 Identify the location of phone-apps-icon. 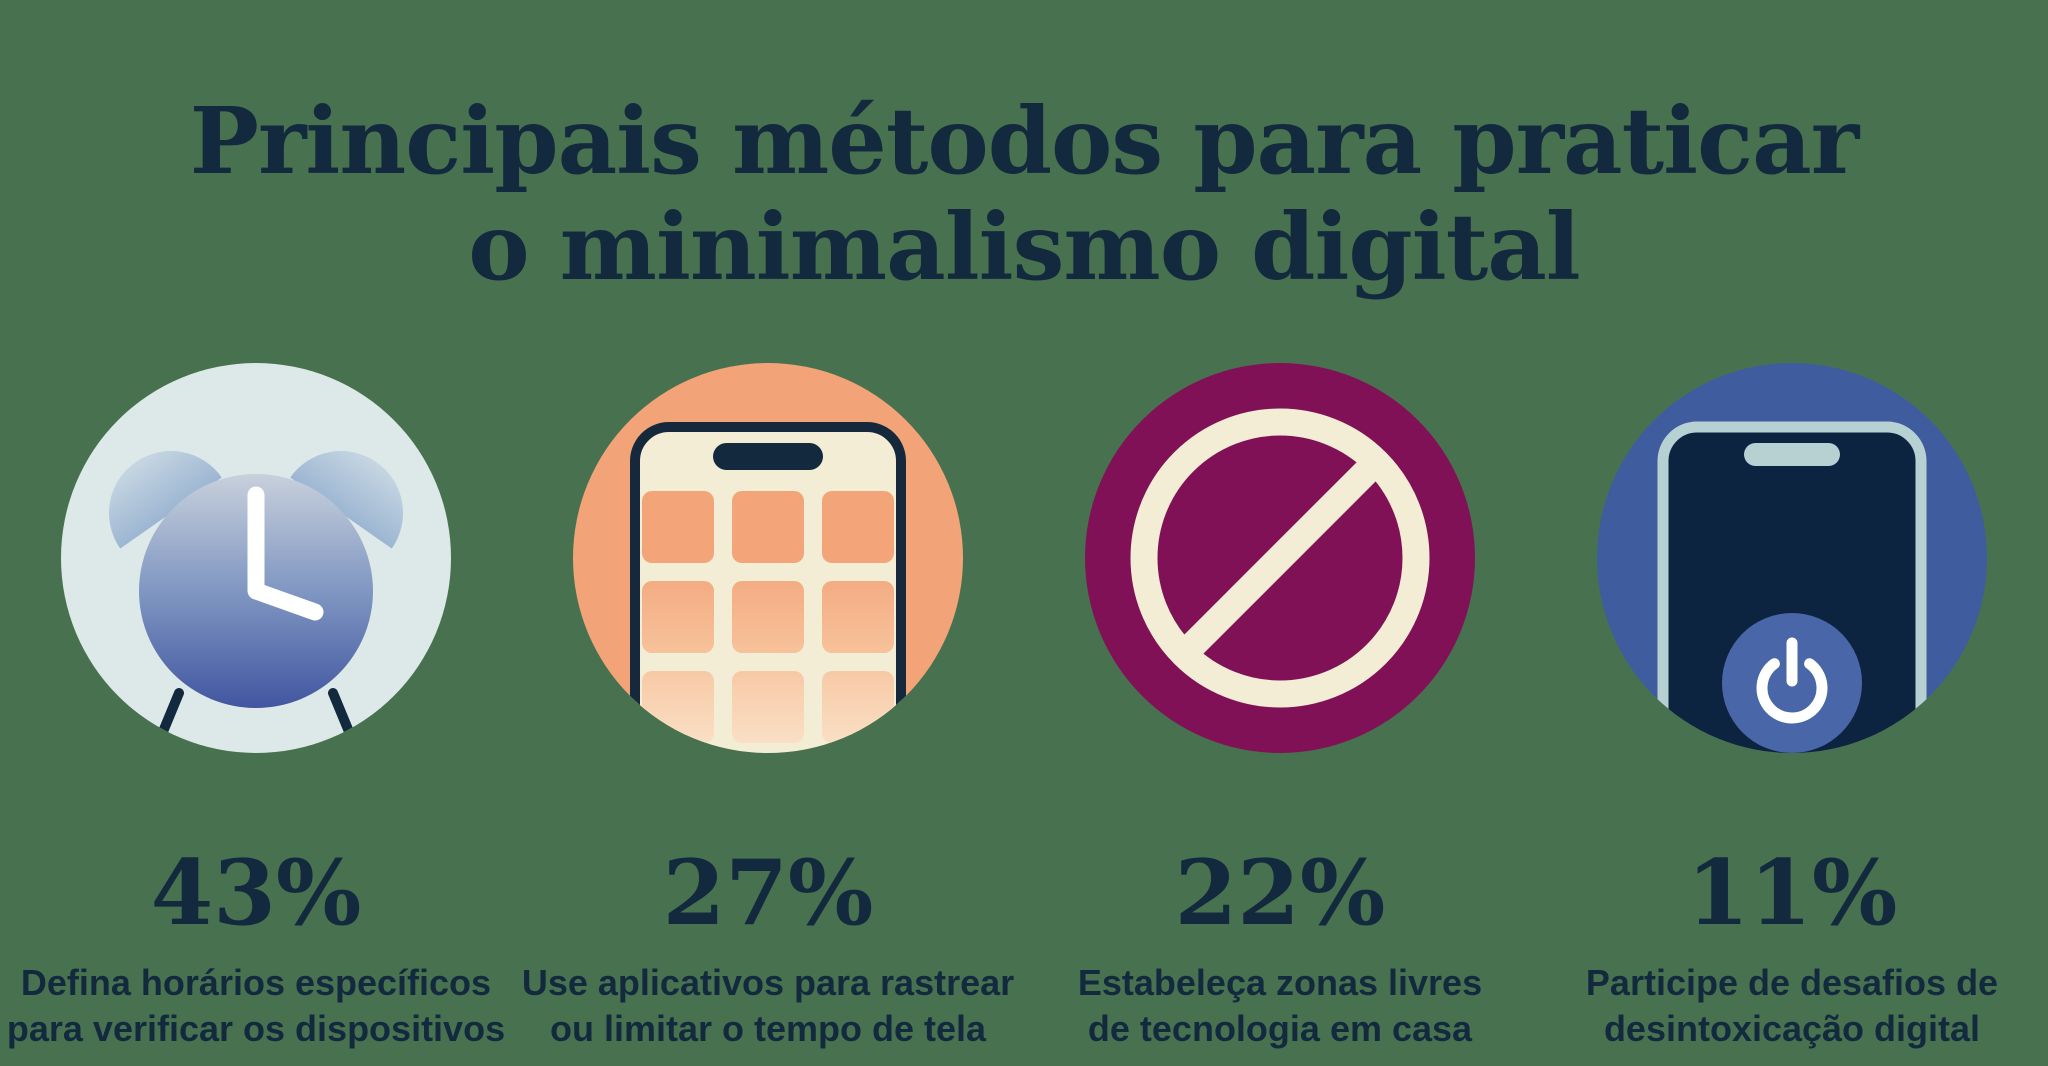
(768, 587).